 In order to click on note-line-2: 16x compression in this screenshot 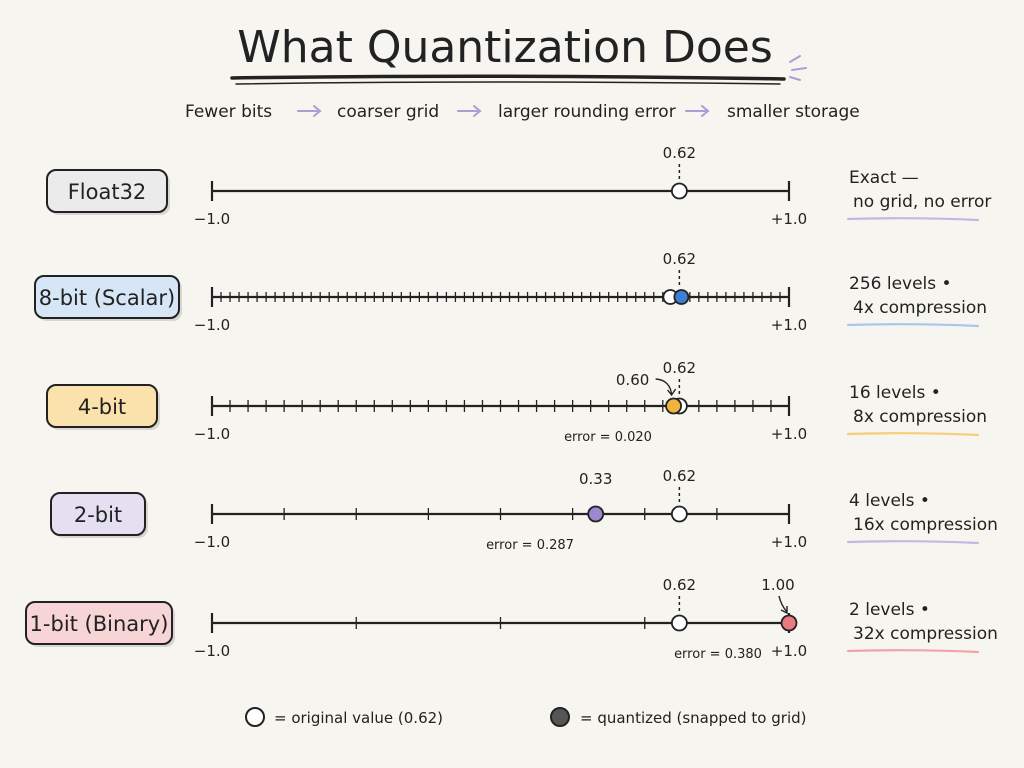, I will do `click(925, 525)`.